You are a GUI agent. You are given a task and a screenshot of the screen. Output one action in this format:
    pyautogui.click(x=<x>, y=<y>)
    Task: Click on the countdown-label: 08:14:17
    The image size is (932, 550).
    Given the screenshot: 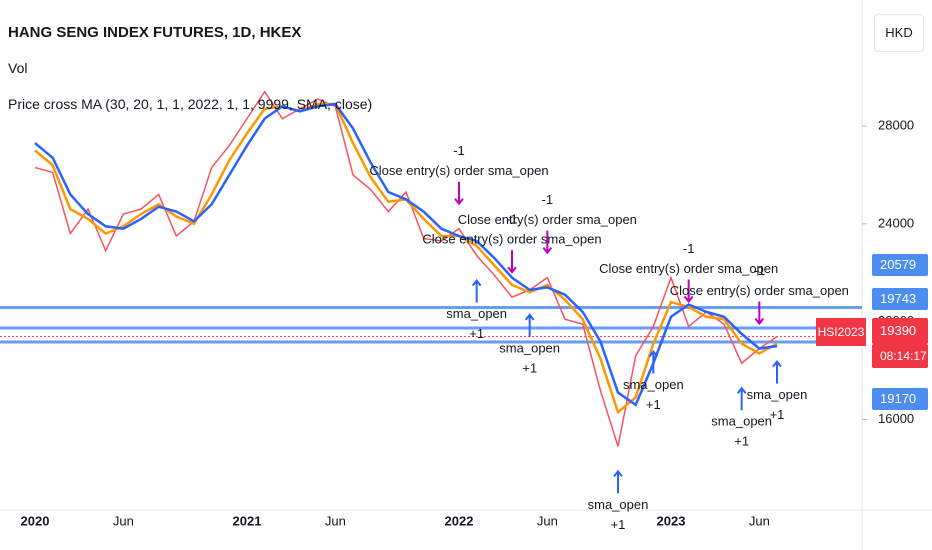 What is the action you would take?
    pyautogui.click(x=900, y=356)
    